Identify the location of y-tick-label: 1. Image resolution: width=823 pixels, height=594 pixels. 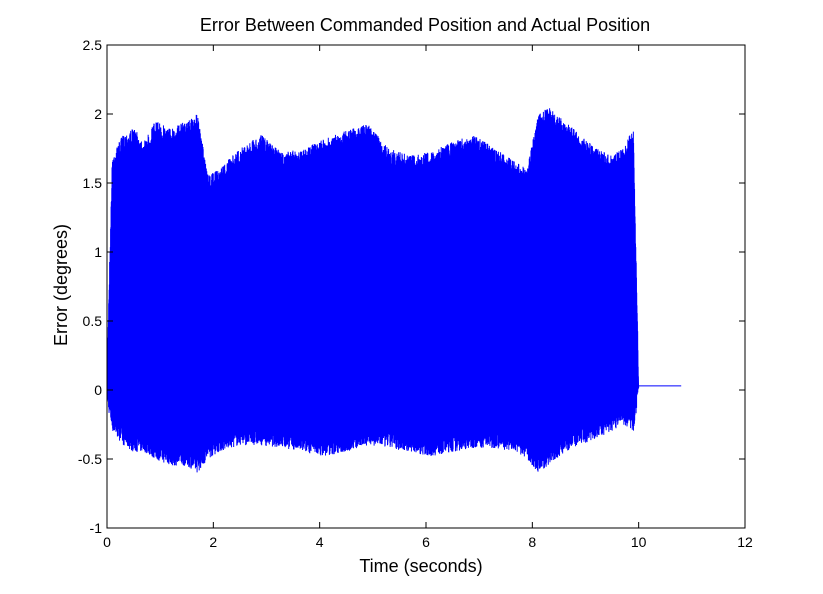
(98, 252).